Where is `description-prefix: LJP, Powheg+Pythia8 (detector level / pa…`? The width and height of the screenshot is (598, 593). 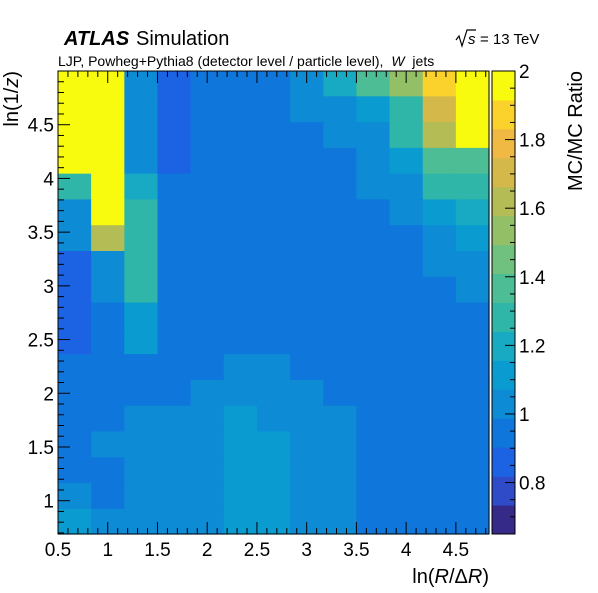 description-prefix: LJP, Powheg+Pythia8 (detector level / pa… is located at coordinates (220, 61).